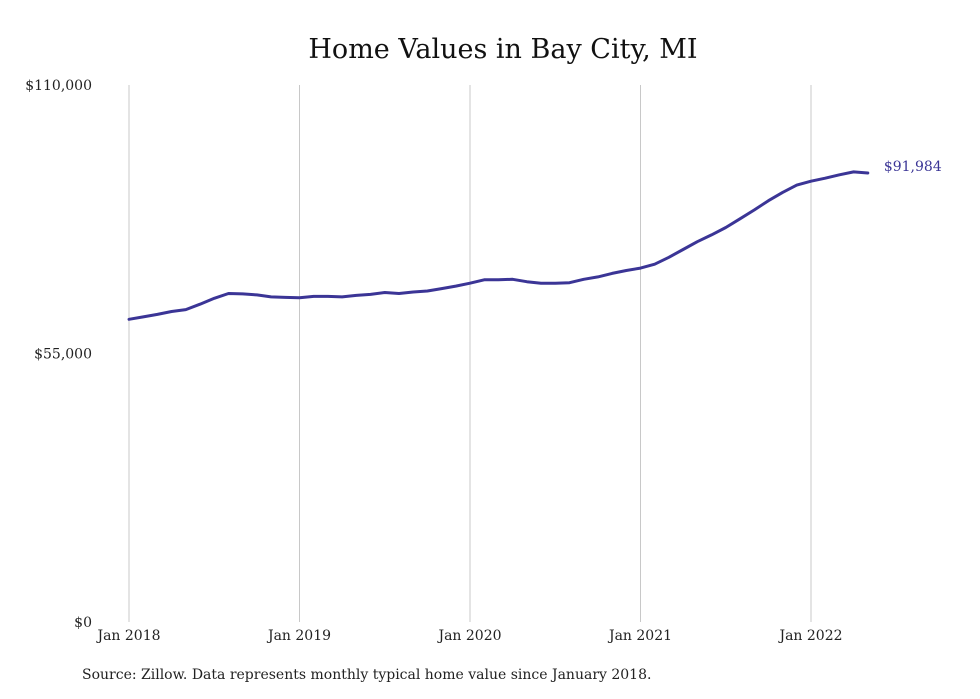  I want to click on x-axis-ticks: Jan 2018 Jan 2019 Jan 2020 Jan 2021 Jan 2022, so click(468, 636).